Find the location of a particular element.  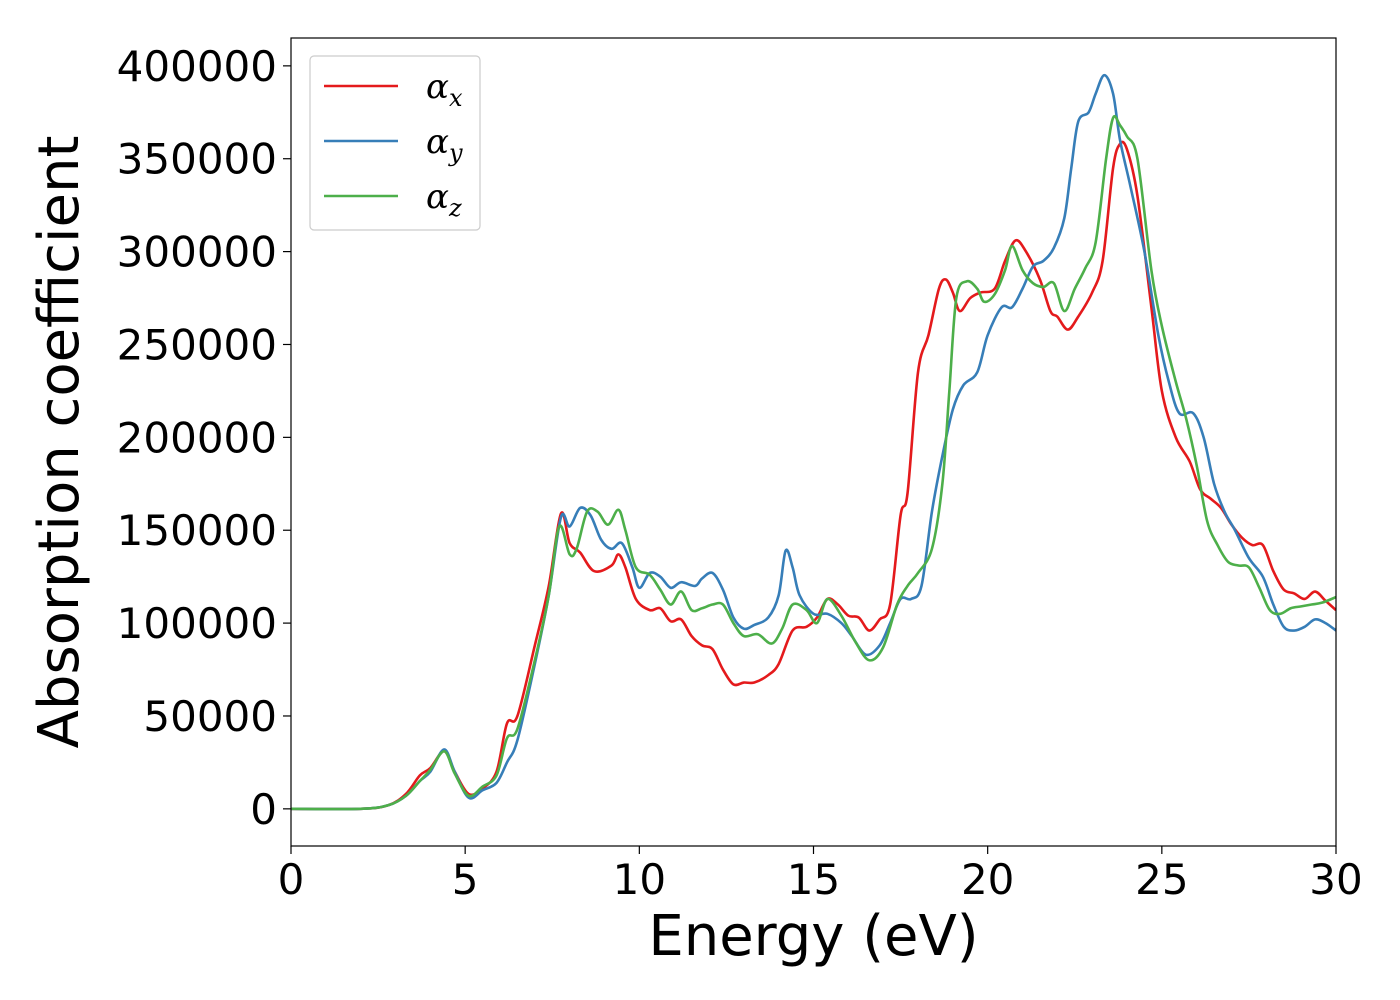

x-tick-label: 20 is located at coordinates (987, 879).